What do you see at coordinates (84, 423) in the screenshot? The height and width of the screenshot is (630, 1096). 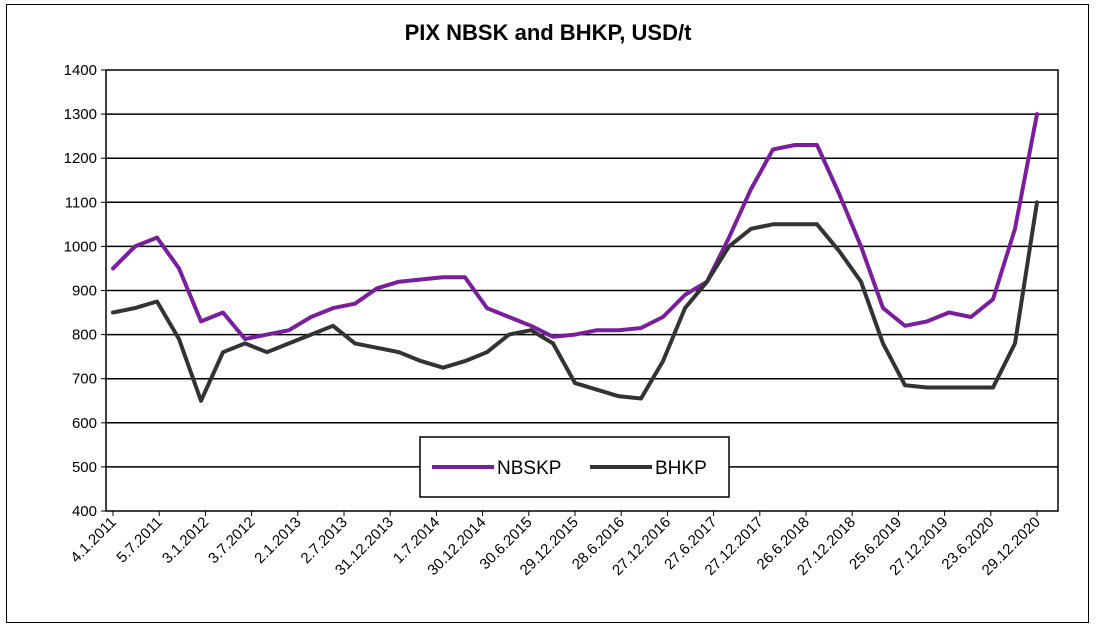 I see `y-tick-label: 600` at bounding box center [84, 423].